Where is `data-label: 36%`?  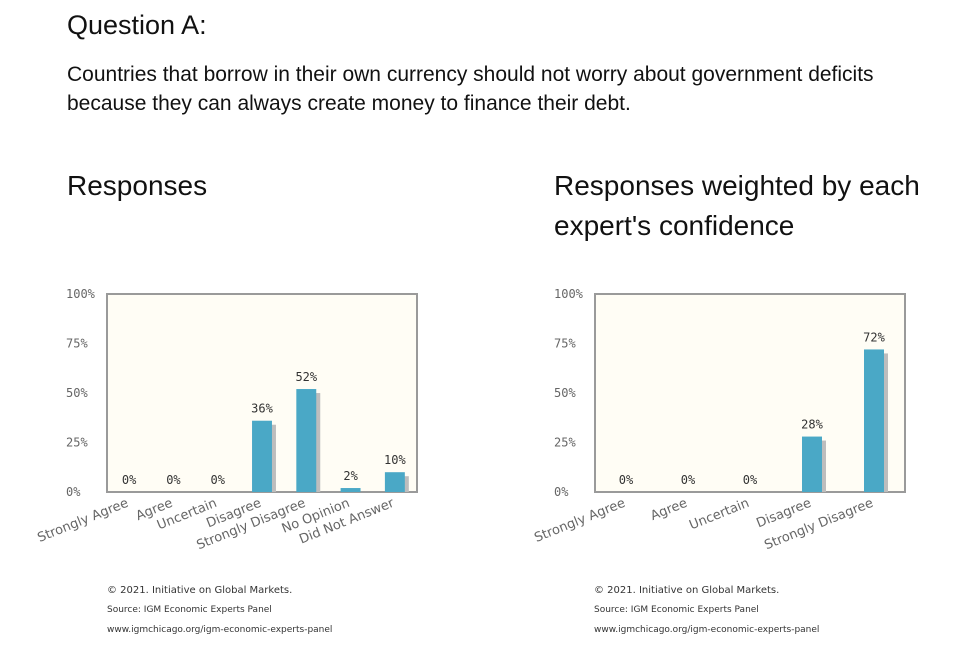
data-label: 36% is located at coordinates (262, 409).